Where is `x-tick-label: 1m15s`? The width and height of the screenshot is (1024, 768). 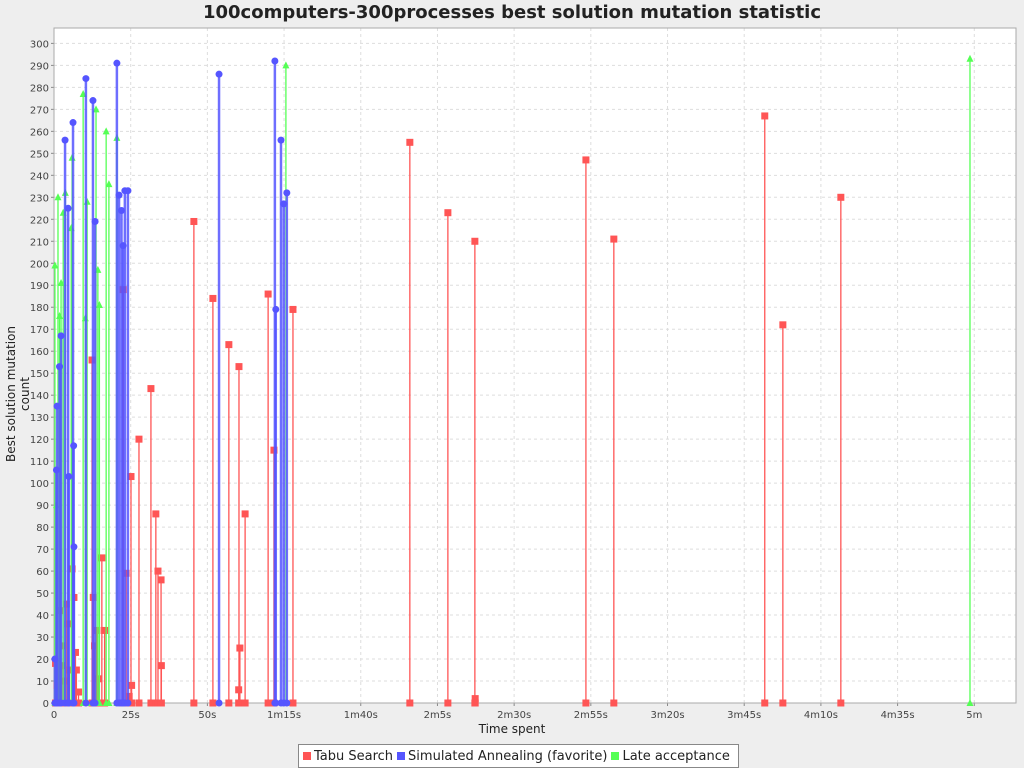
x-tick-label: 1m15s is located at coordinates (284, 715).